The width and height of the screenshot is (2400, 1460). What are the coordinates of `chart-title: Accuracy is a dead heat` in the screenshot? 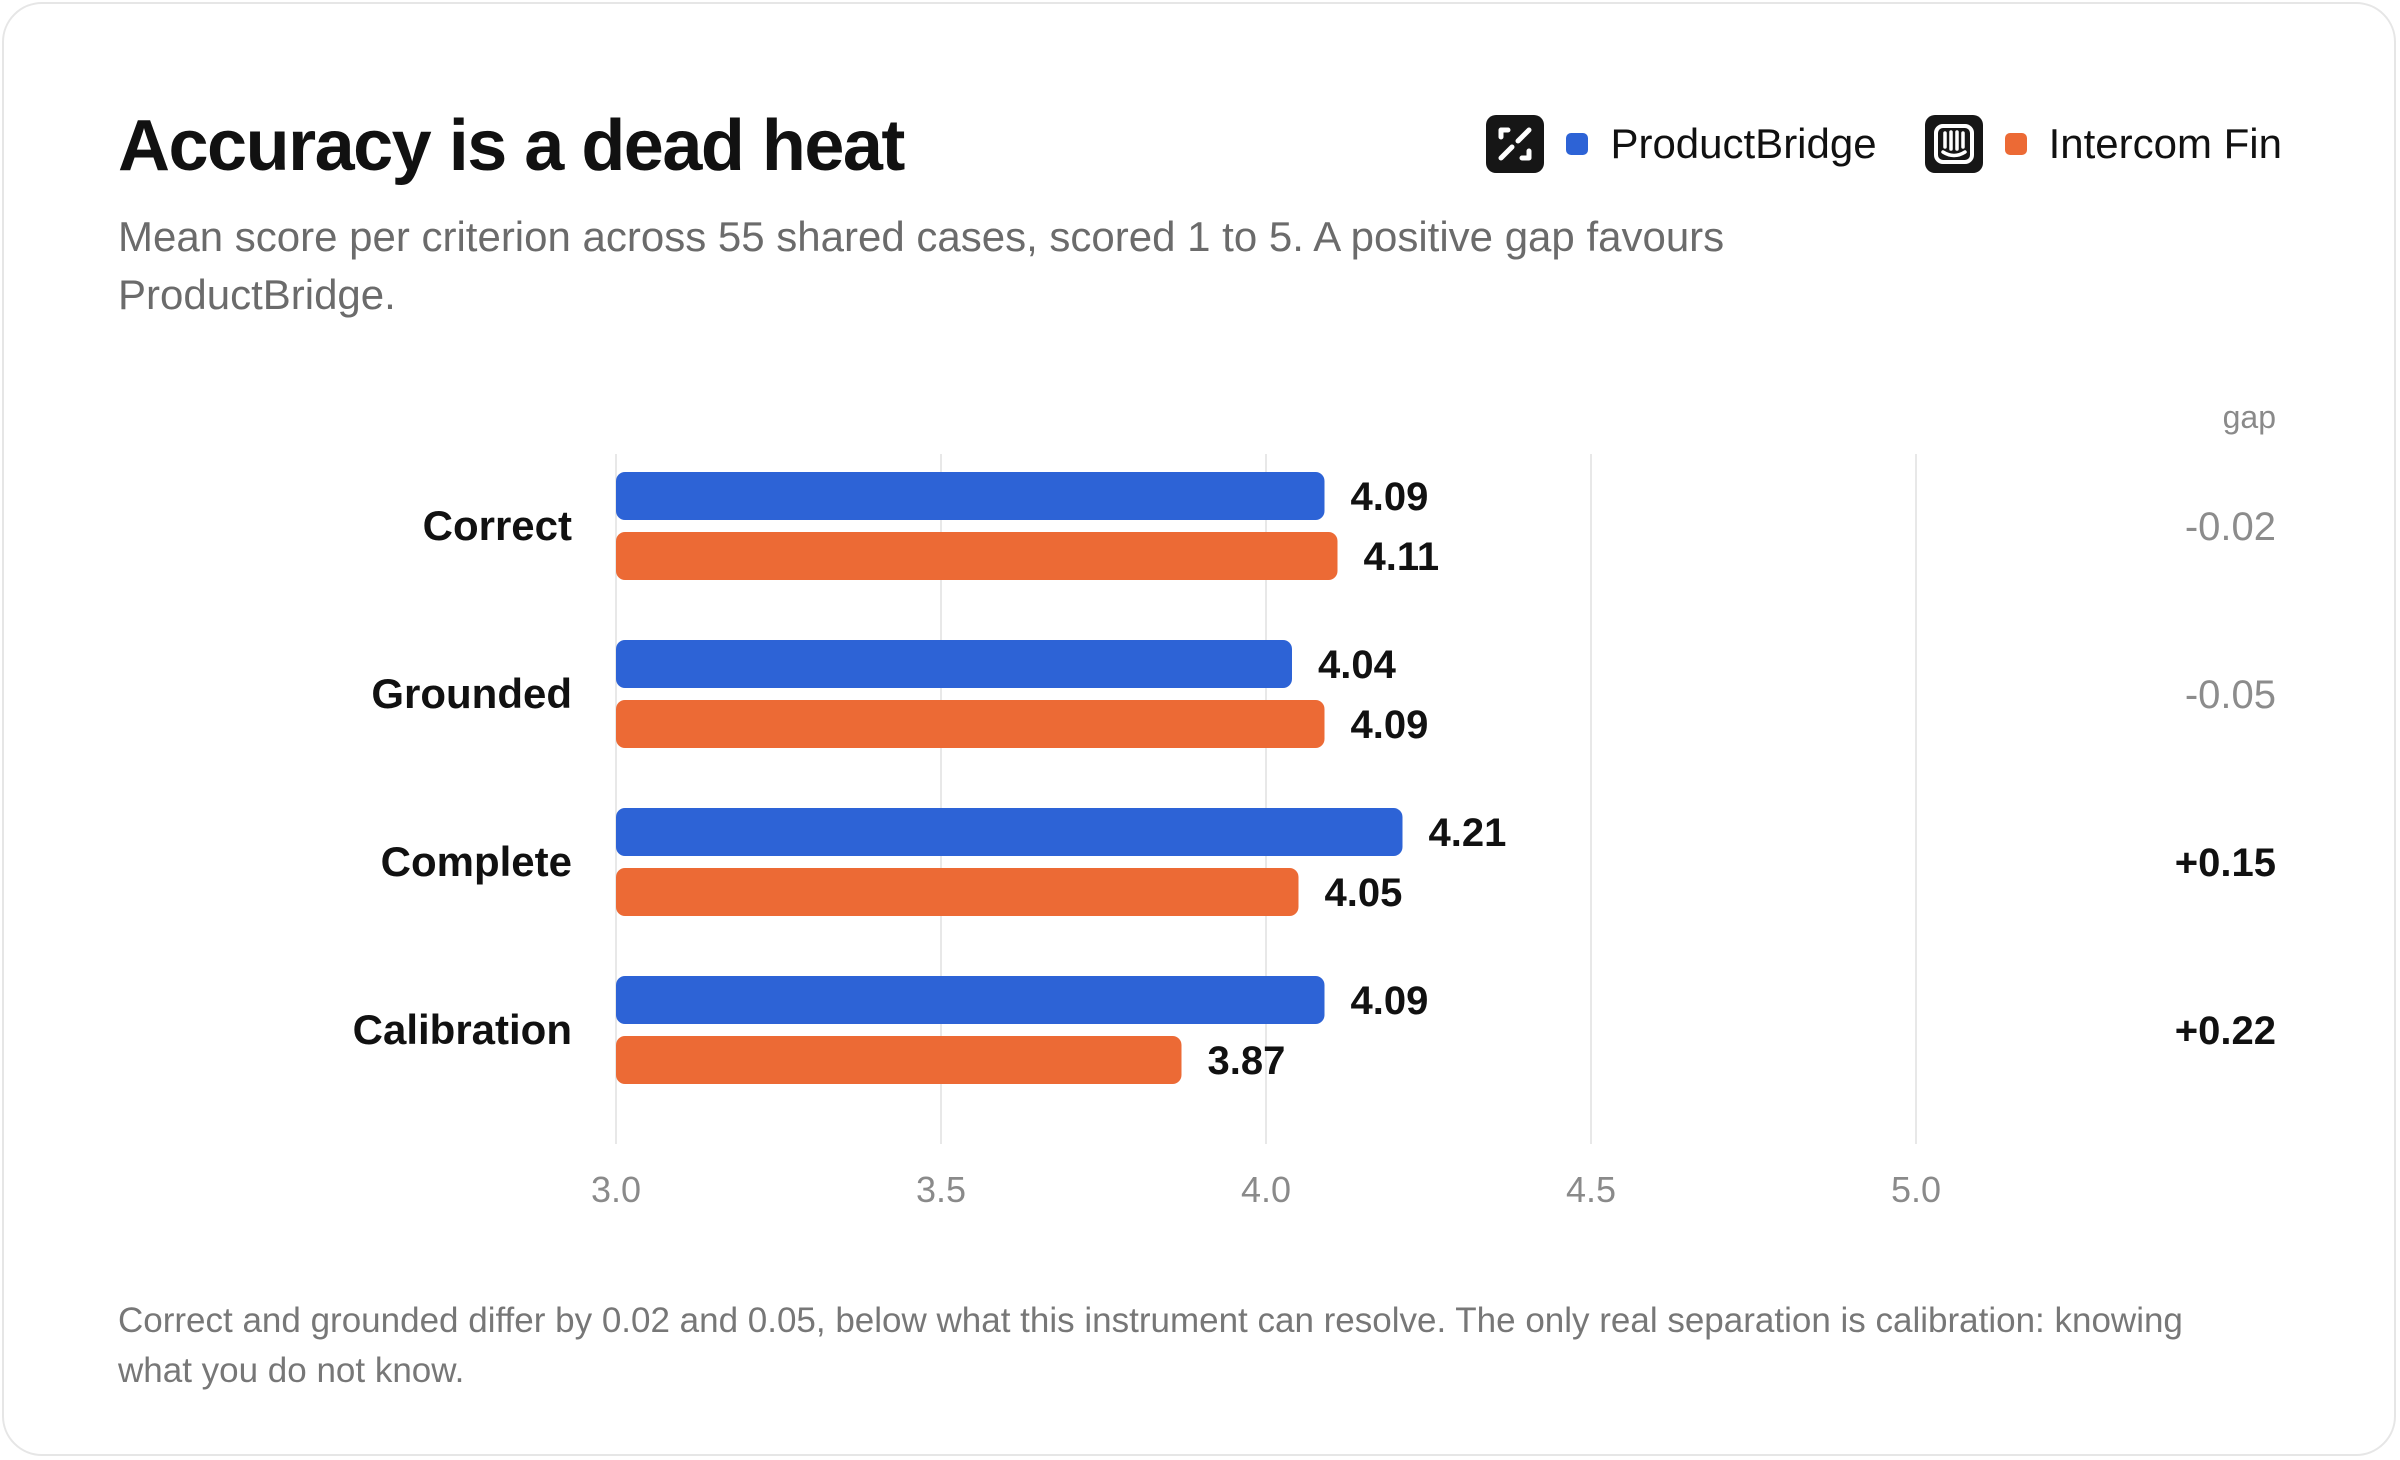 It's located at (511, 146).